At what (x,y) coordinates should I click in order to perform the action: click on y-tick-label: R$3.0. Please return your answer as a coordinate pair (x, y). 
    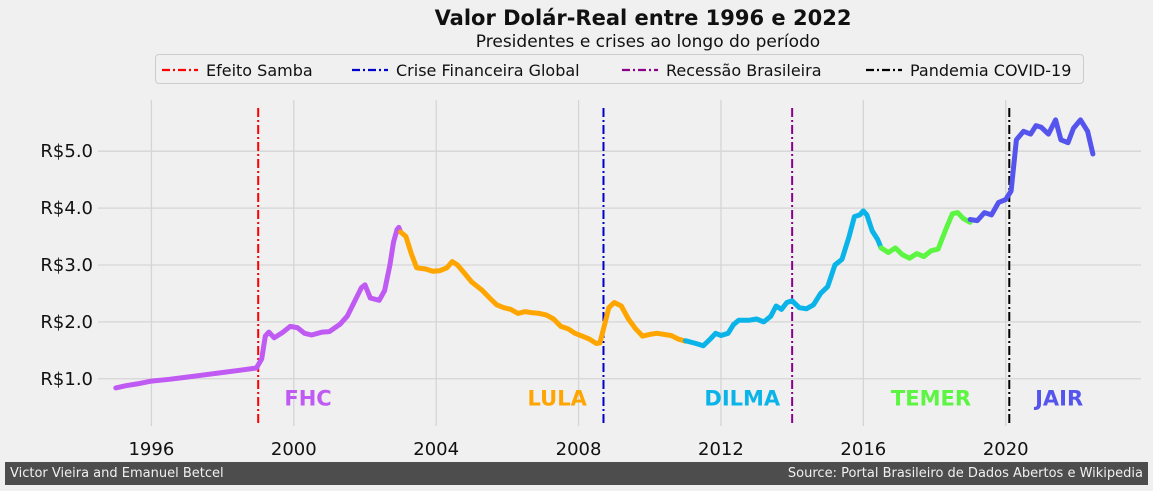
    Looking at the image, I should click on (66, 265).